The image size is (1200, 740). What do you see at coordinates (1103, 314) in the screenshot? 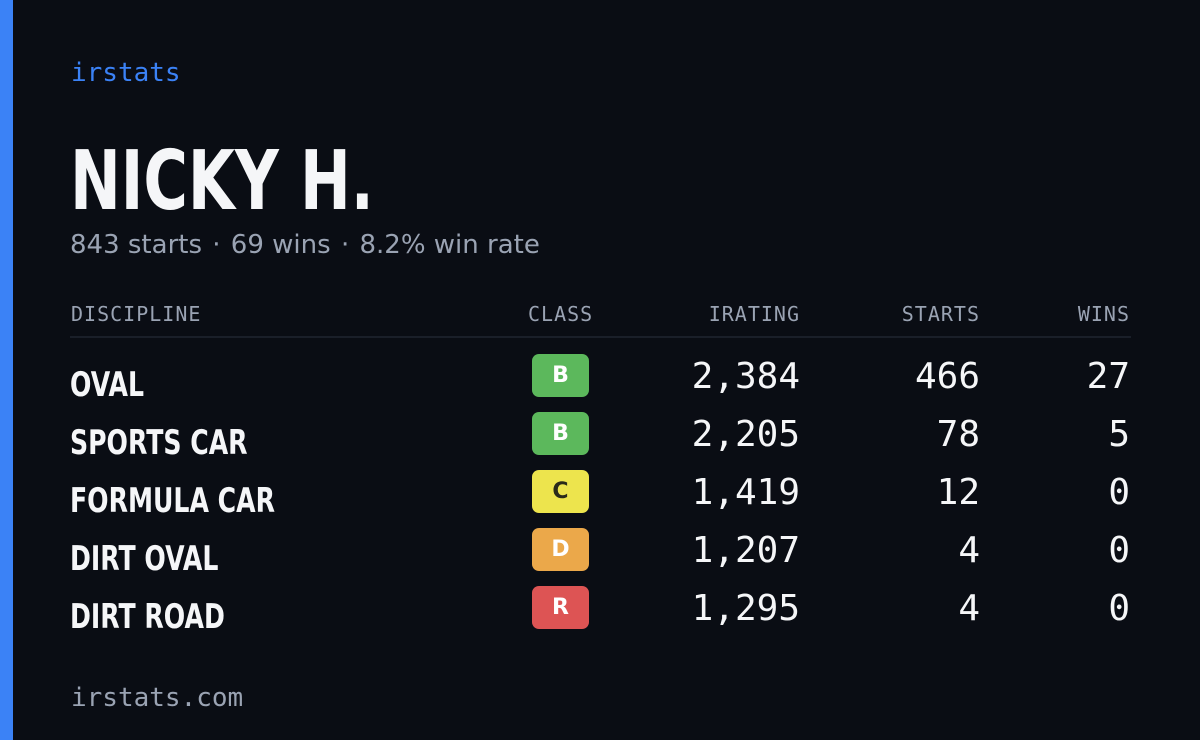
I see `header-wins: WINS` at bounding box center [1103, 314].